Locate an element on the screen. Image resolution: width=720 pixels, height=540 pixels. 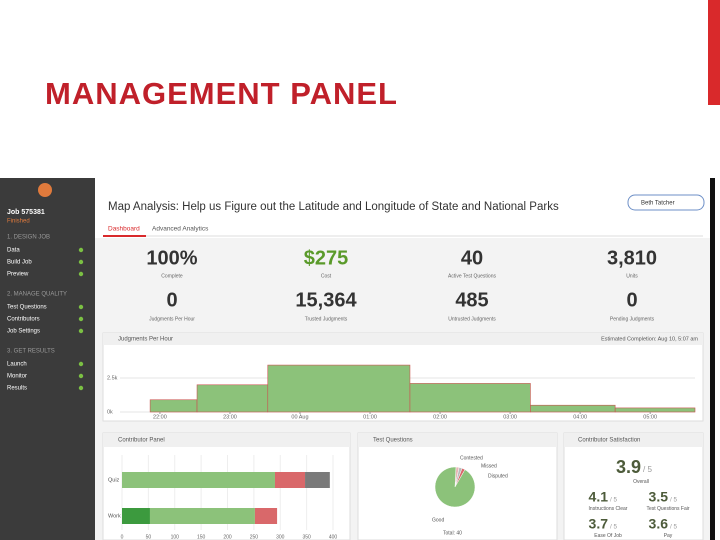
x-tick-label: 350 is located at coordinates (306, 537).